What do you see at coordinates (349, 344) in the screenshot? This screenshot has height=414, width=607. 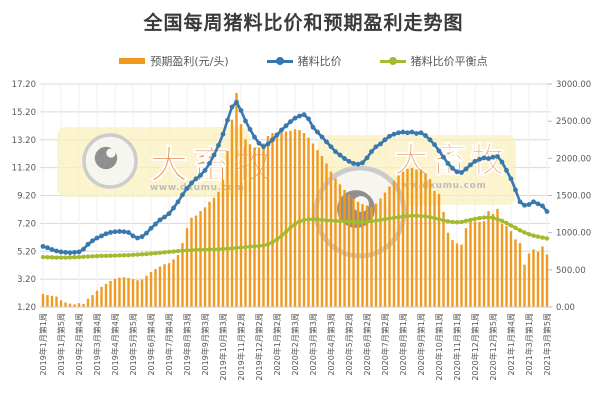 I see `svg-text: 2020年5月第2周` at bounding box center [349, 344].